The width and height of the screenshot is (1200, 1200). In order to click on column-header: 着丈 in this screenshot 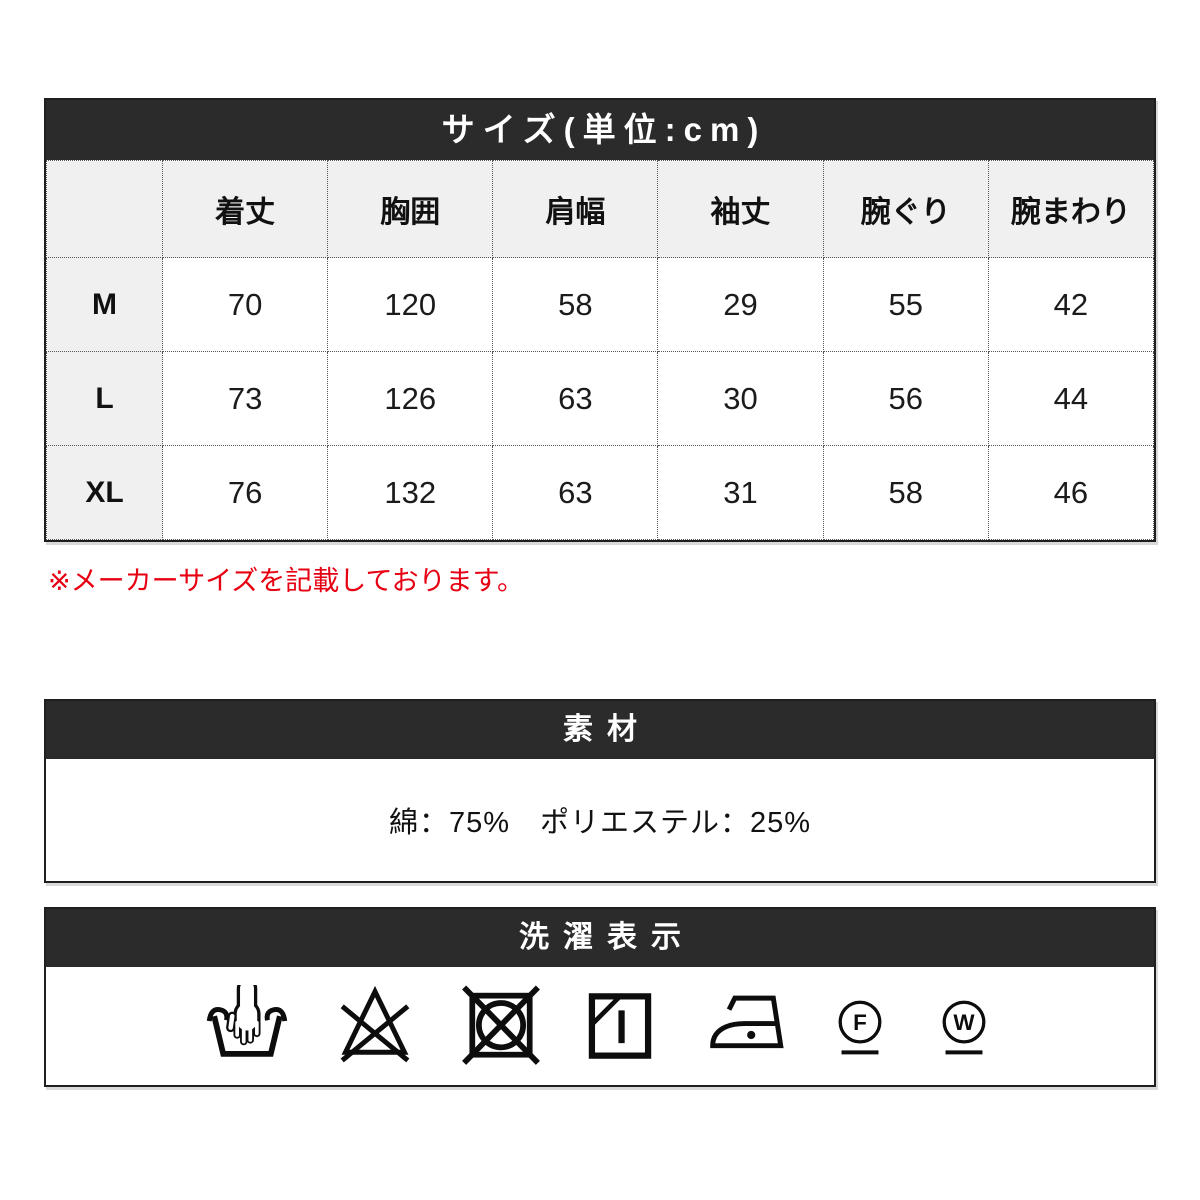, I will do `click(245, 209)`.